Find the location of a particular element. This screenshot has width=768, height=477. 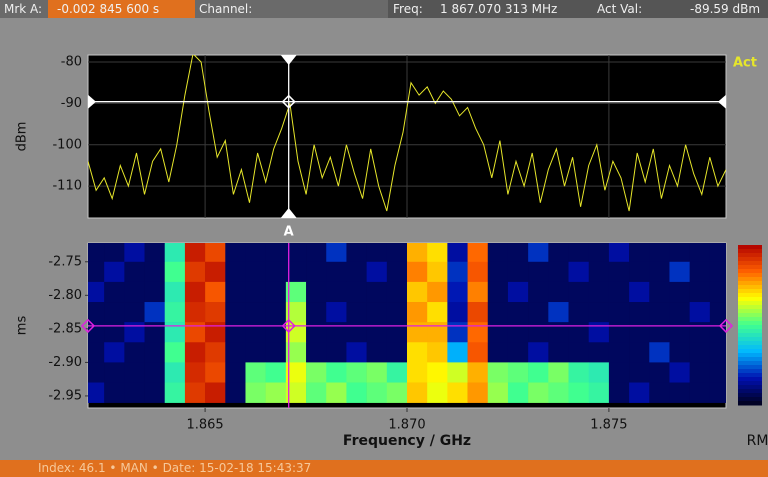

marker-handle-left is located at coordinates (92, 101).